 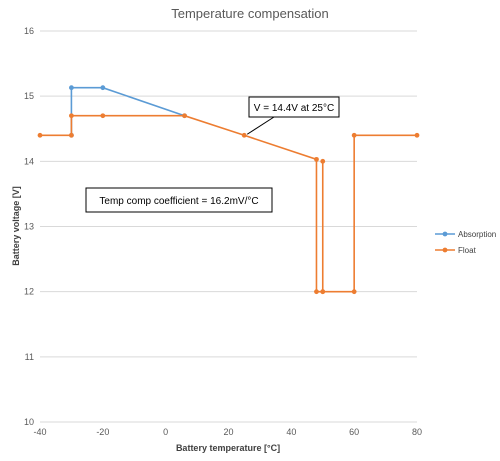 What do you see at coordinates (291, 432) in the screenshot?
I see `x-tick-label: 40` at bounding box center [291, 432].